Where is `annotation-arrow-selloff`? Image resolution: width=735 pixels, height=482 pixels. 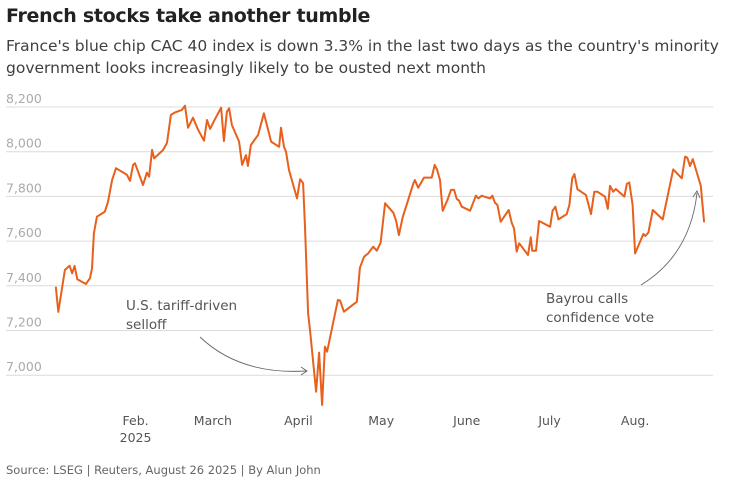 annotation-arrow-selloff is located at coordinates (253, 354).